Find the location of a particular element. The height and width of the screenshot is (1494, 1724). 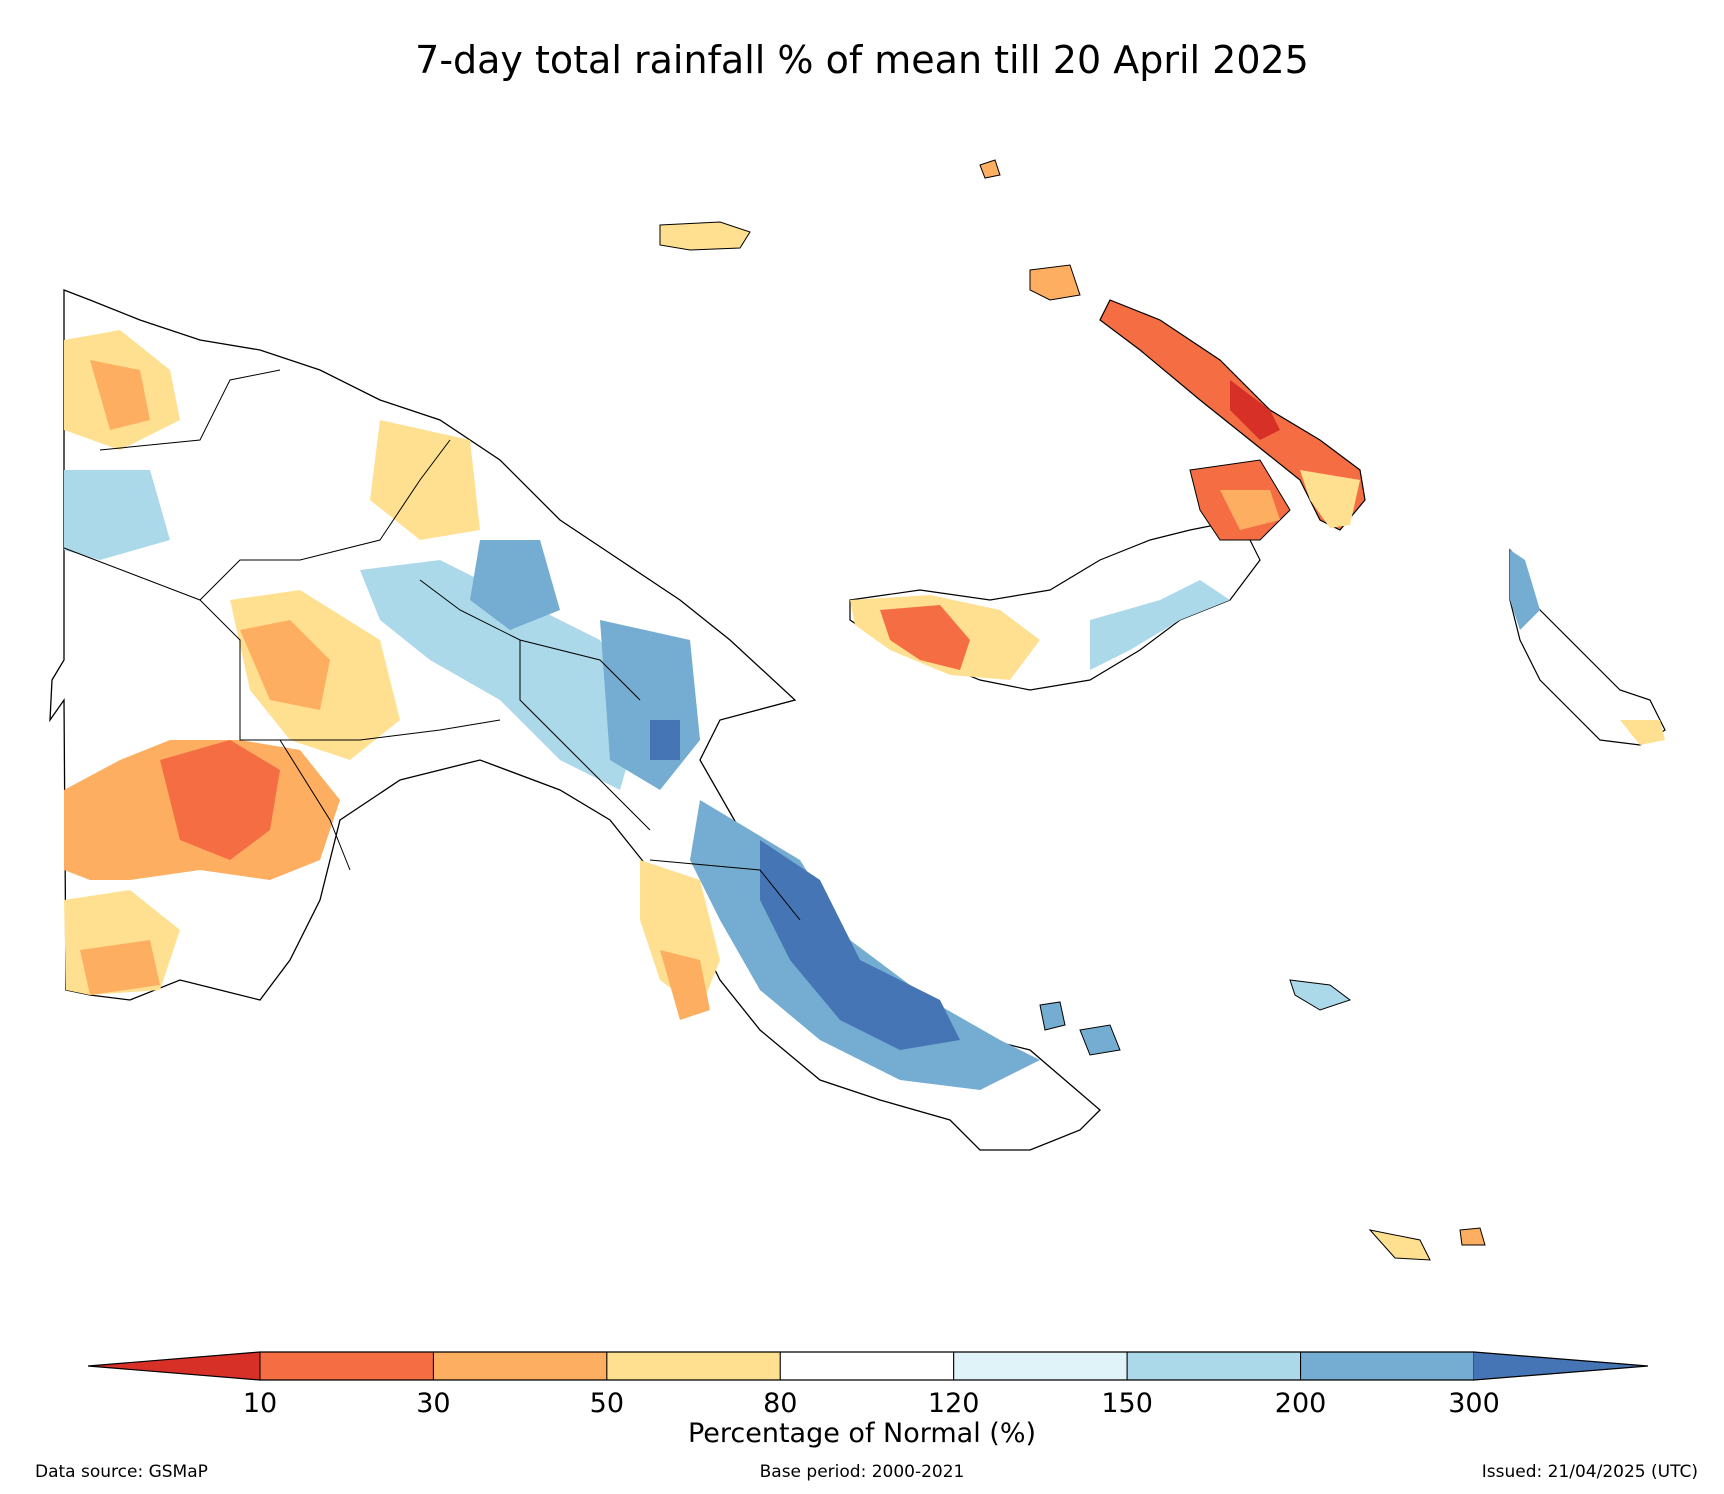

very-dry-zone-southwest is located at coordinates (220, 800).